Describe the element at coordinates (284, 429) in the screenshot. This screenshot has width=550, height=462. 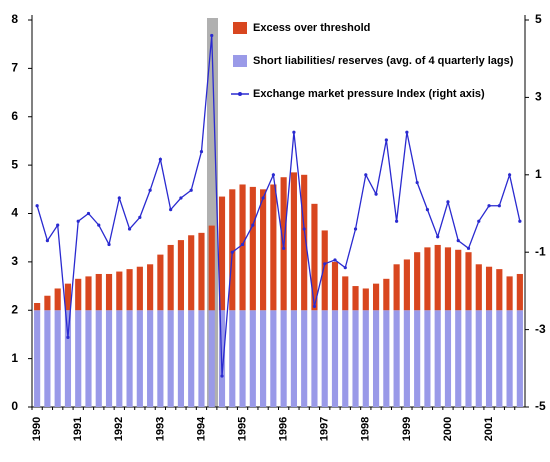
I see `x-tick-label: 1996` at that location.